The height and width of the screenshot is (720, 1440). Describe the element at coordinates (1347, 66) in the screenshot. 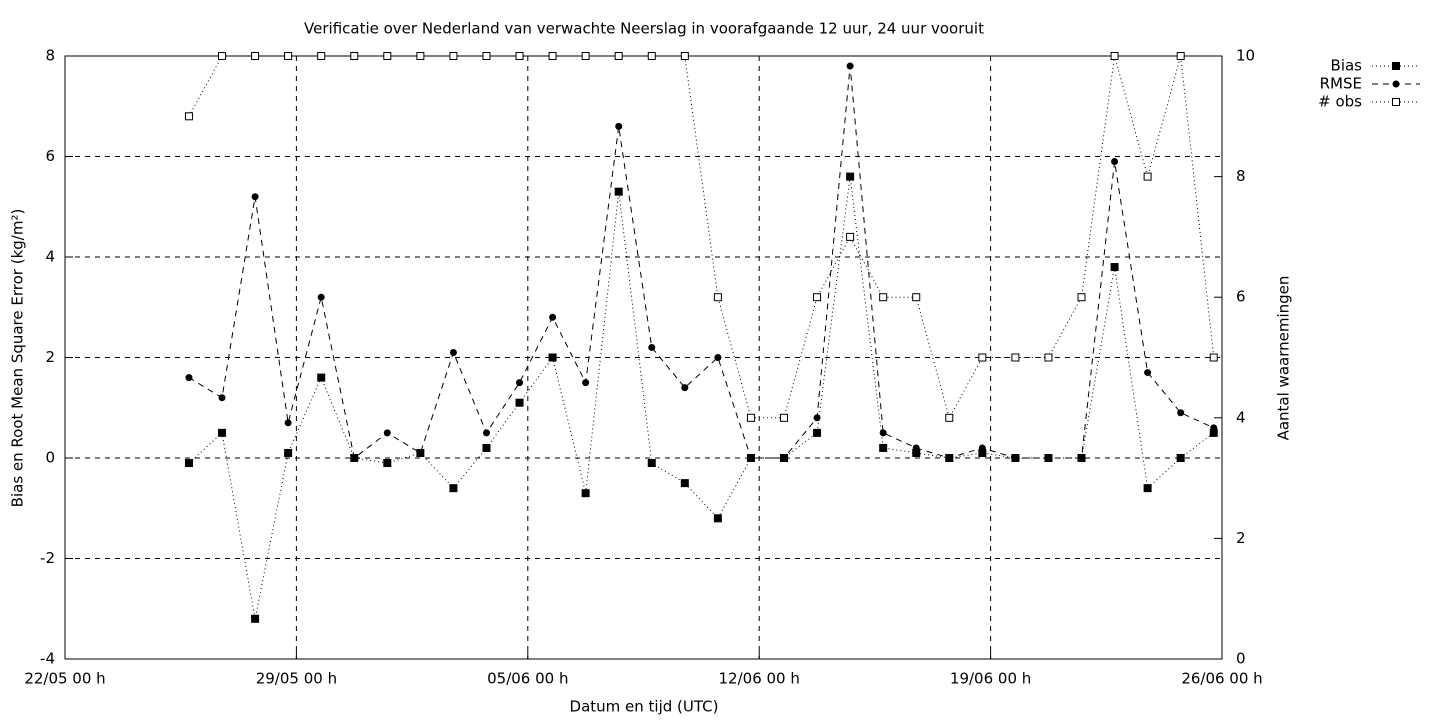

I see `legend-label: Bias` at that location.